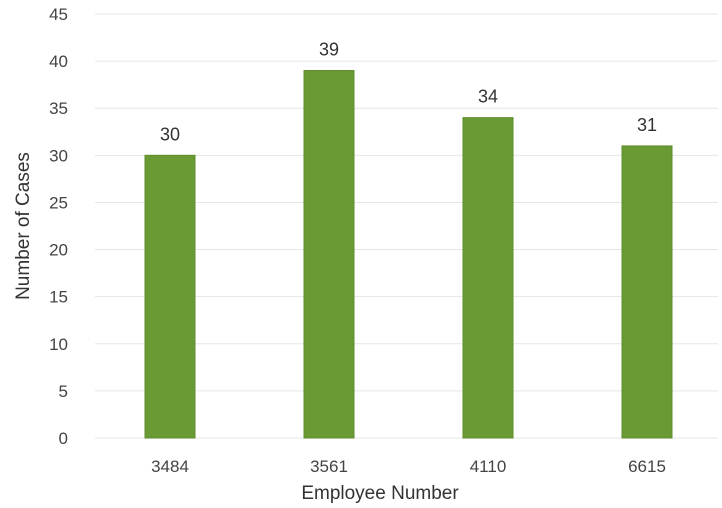 The height and width of the screenshot is (508, 722). What do you see at coordinates (58, 297) in the screenshot?
I see `y-tick-label: 15` at bounding box center [58, 297].